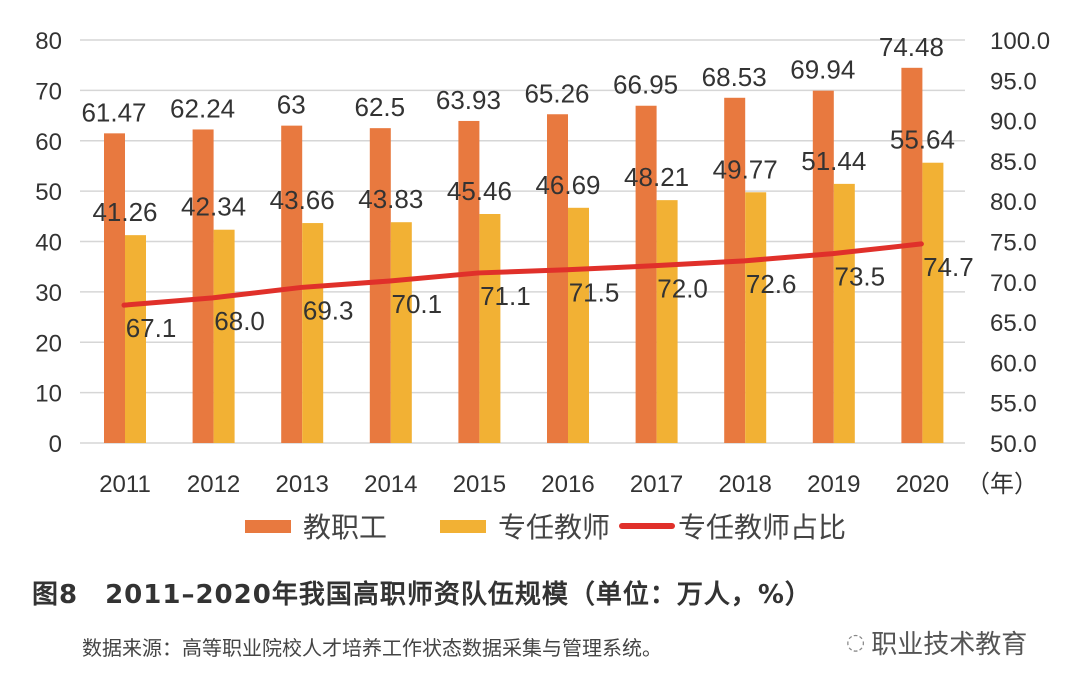  What do you see at coordinates (416, 304) in the screenshot?
I see `label-ratio: 70.1` at bounding box center [416, 304].